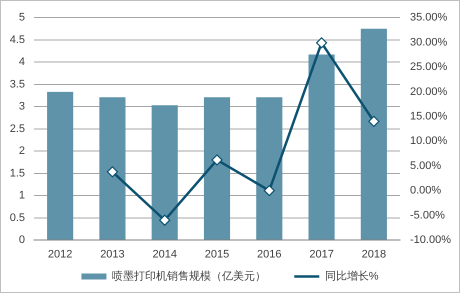 This screenshot has height=293, width=460. I want to click on legend-label: 同比增长%, so click(351, 276).